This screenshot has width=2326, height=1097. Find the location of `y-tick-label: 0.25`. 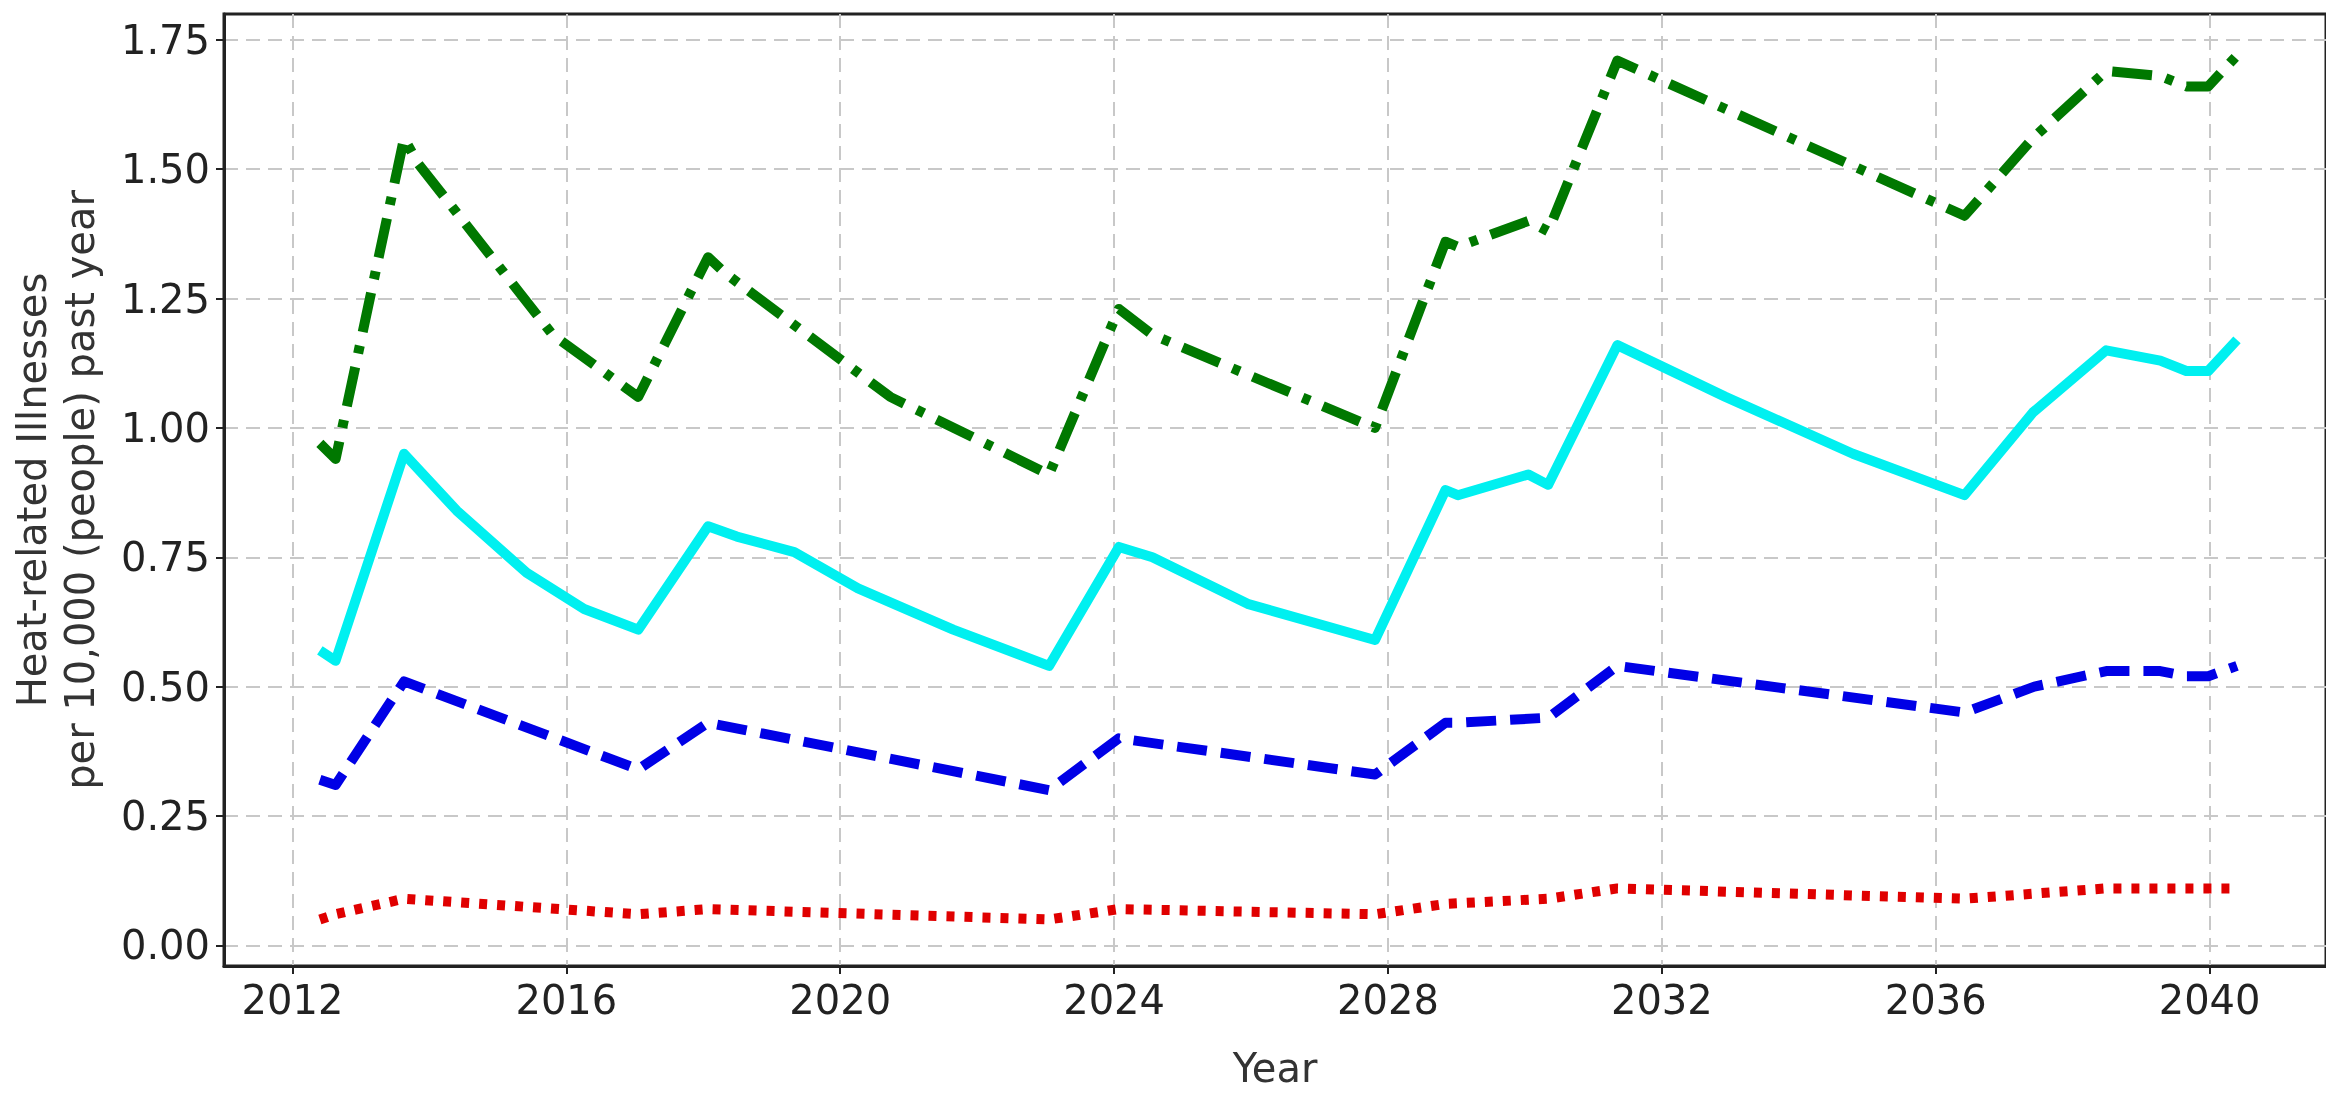

y-tick-label: 0.25 is located at coordinates (165, 815).